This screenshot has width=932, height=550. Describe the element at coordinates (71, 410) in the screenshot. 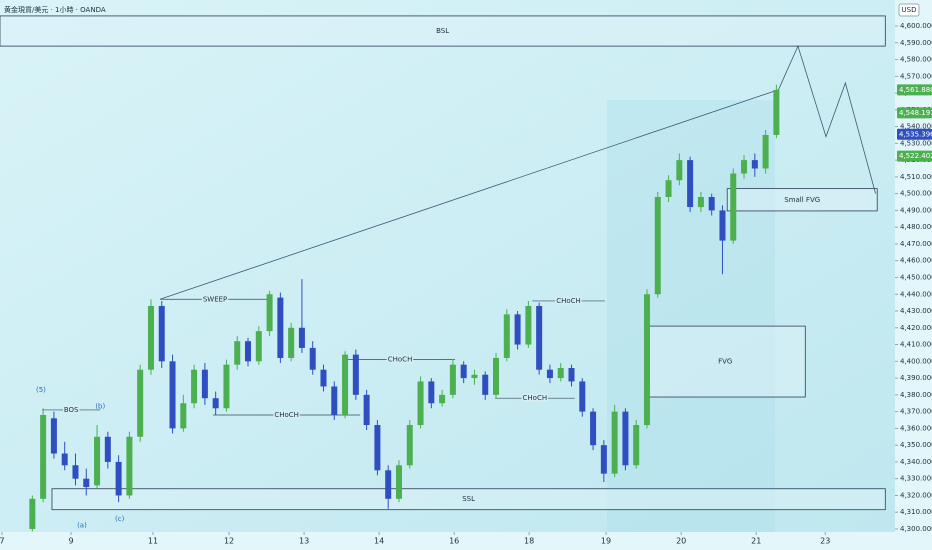

I see `level-label: BOS` at that location.